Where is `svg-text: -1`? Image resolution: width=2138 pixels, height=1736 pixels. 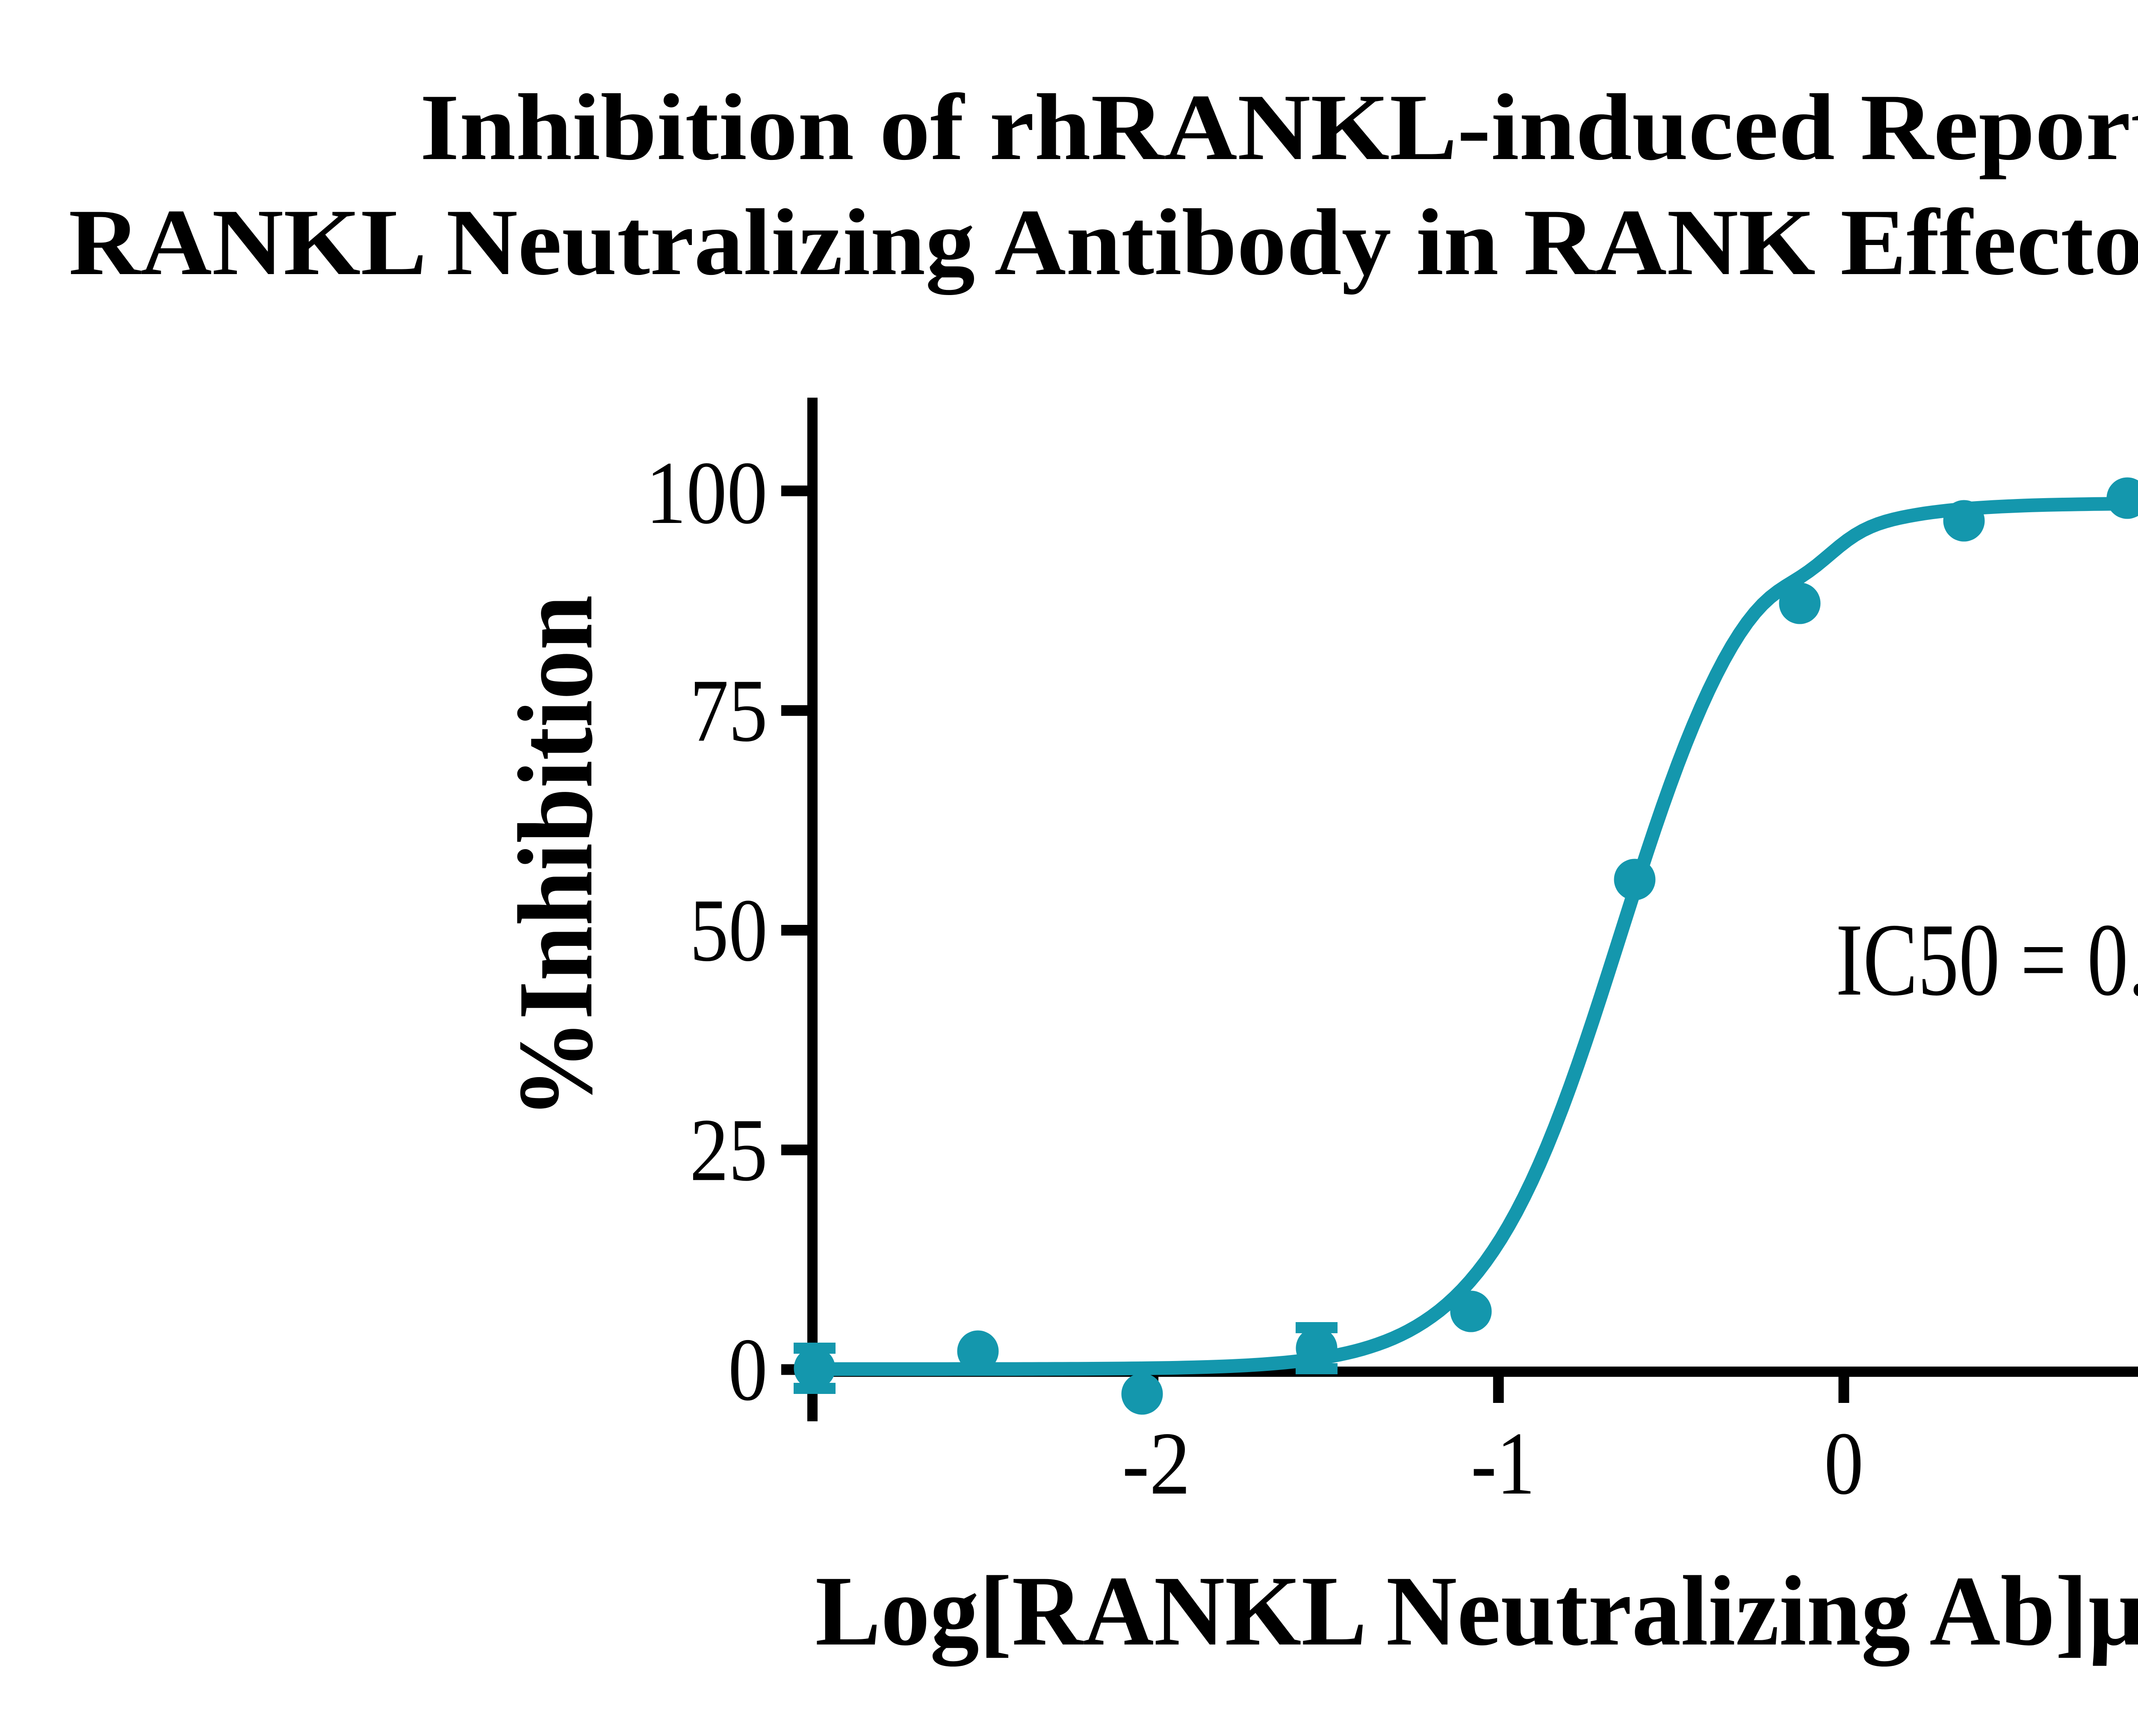
svg-text: -1 is located at coordinates (1503, 1463).